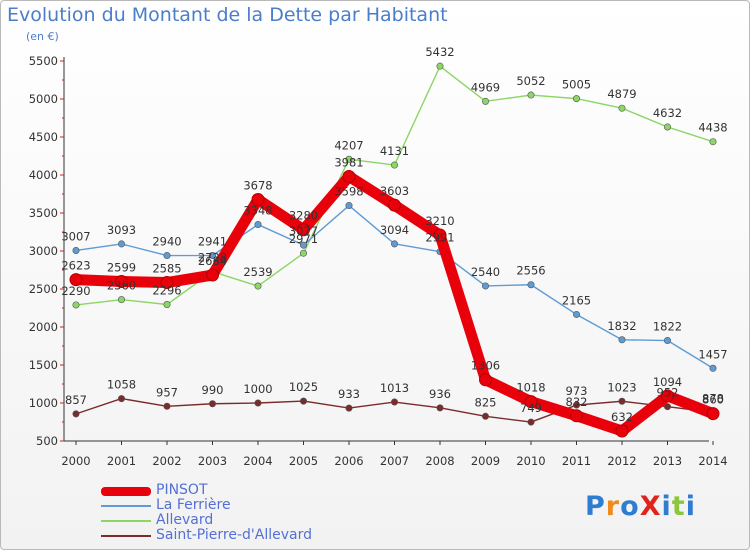  I want to click on x-tick-label: 2002, so click(166, 461).